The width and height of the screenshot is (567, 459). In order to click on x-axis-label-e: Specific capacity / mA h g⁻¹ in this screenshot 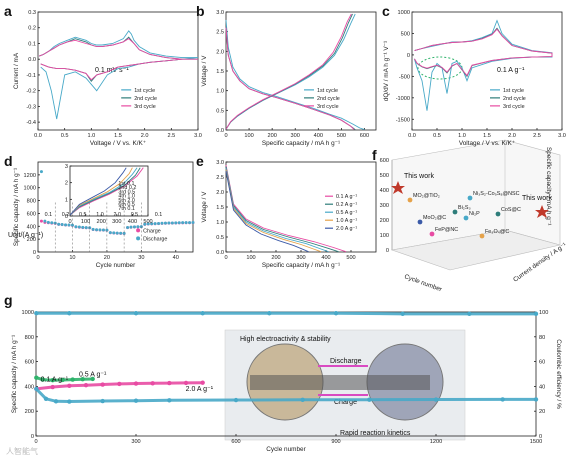, I will do `click(301, 265)`.